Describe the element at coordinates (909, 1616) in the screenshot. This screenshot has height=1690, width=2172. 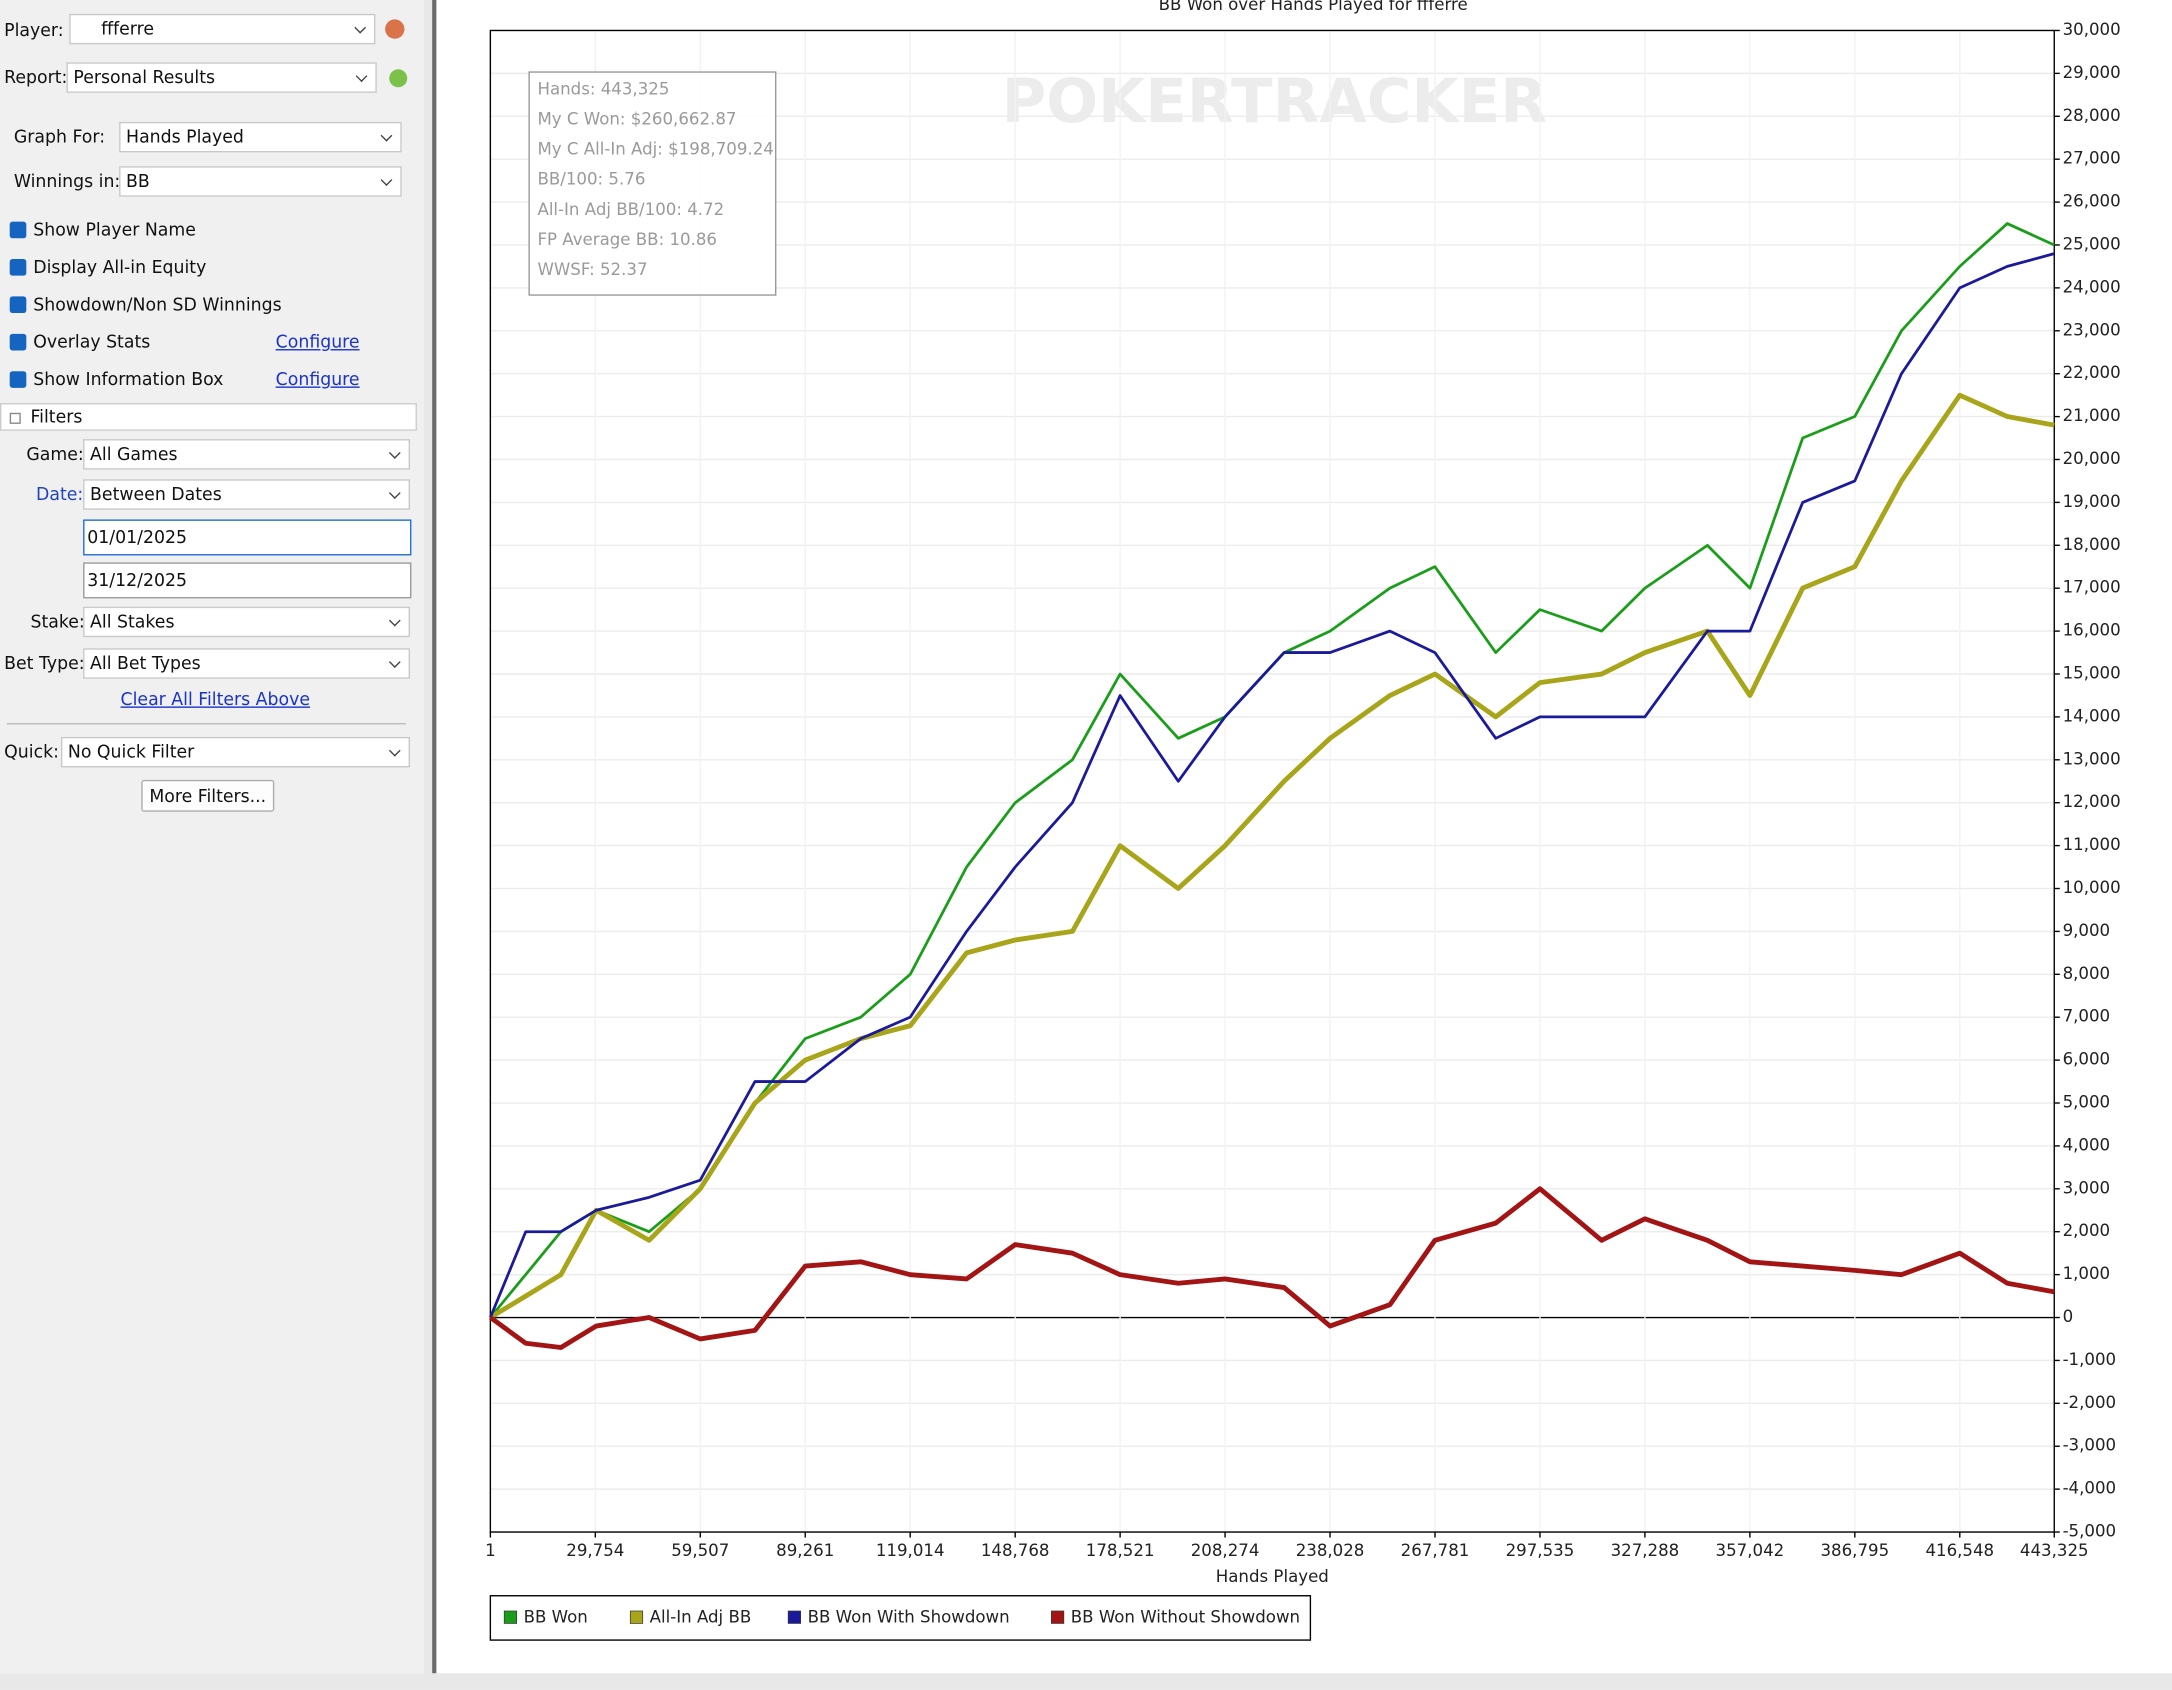
I see `legend-label: BB Won With Showdown` at that location.